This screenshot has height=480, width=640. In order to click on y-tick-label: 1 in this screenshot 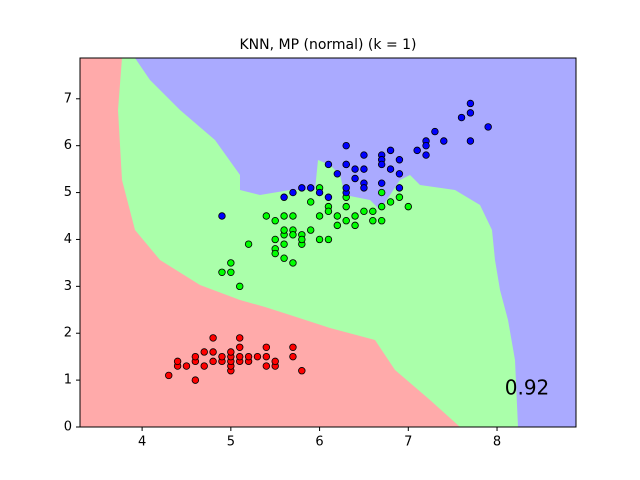, I will do `click(68, 380)`.